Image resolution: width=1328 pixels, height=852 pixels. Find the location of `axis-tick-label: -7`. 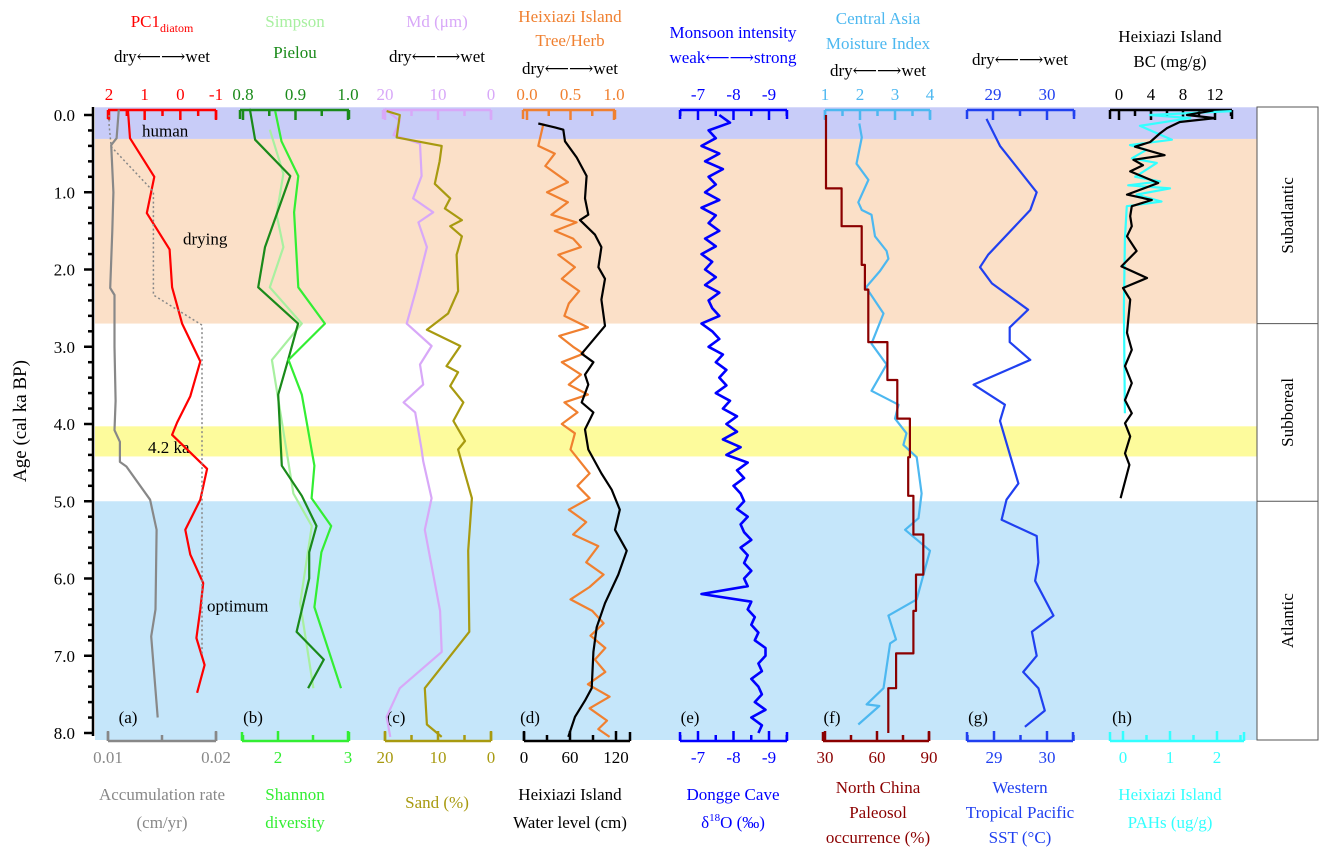

axis-tick-label: -7 is located at coordinates (698, 94).